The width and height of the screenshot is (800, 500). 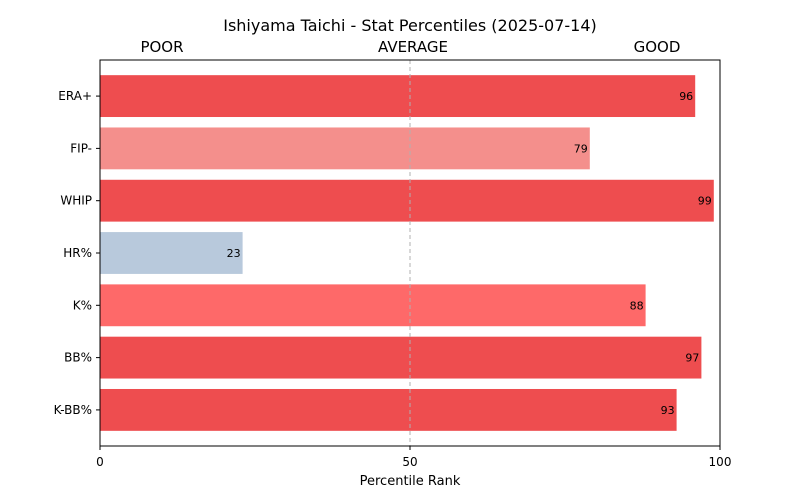 What do you see at coordinates (388, 409) in the screenshot?
I see `bar-k-bb` at bounding box center [388, 409].